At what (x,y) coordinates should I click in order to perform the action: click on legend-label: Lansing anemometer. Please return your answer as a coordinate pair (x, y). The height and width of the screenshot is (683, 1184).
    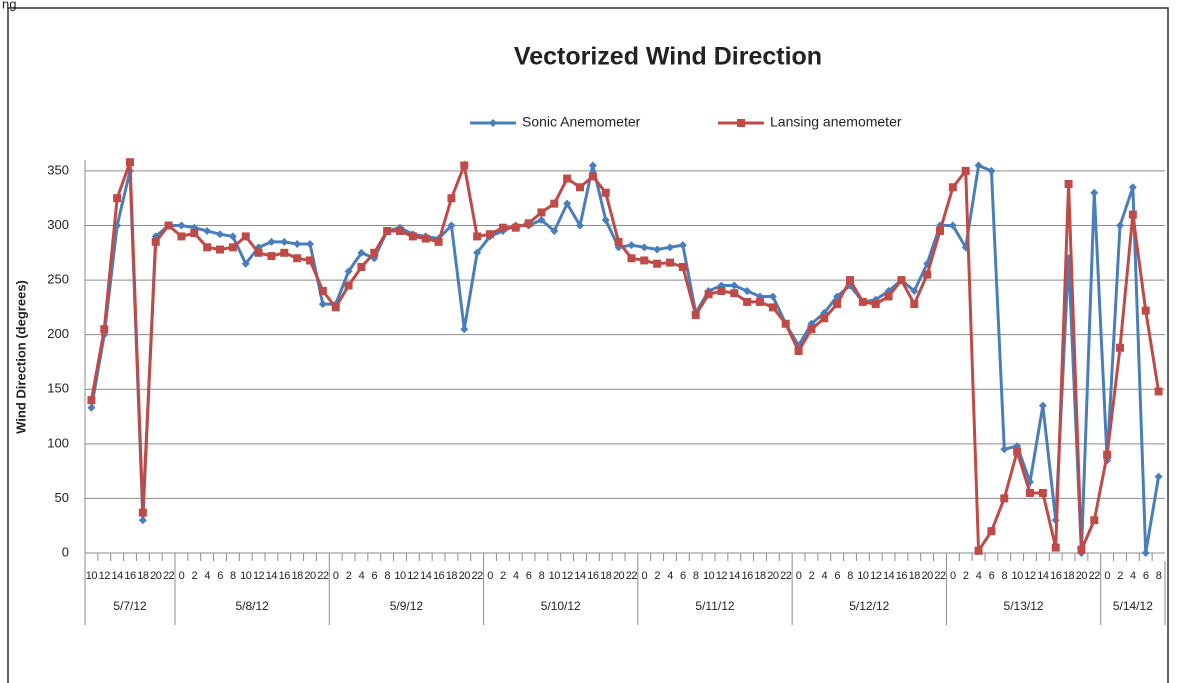
    Looking at the image, I should click on (836, 122).